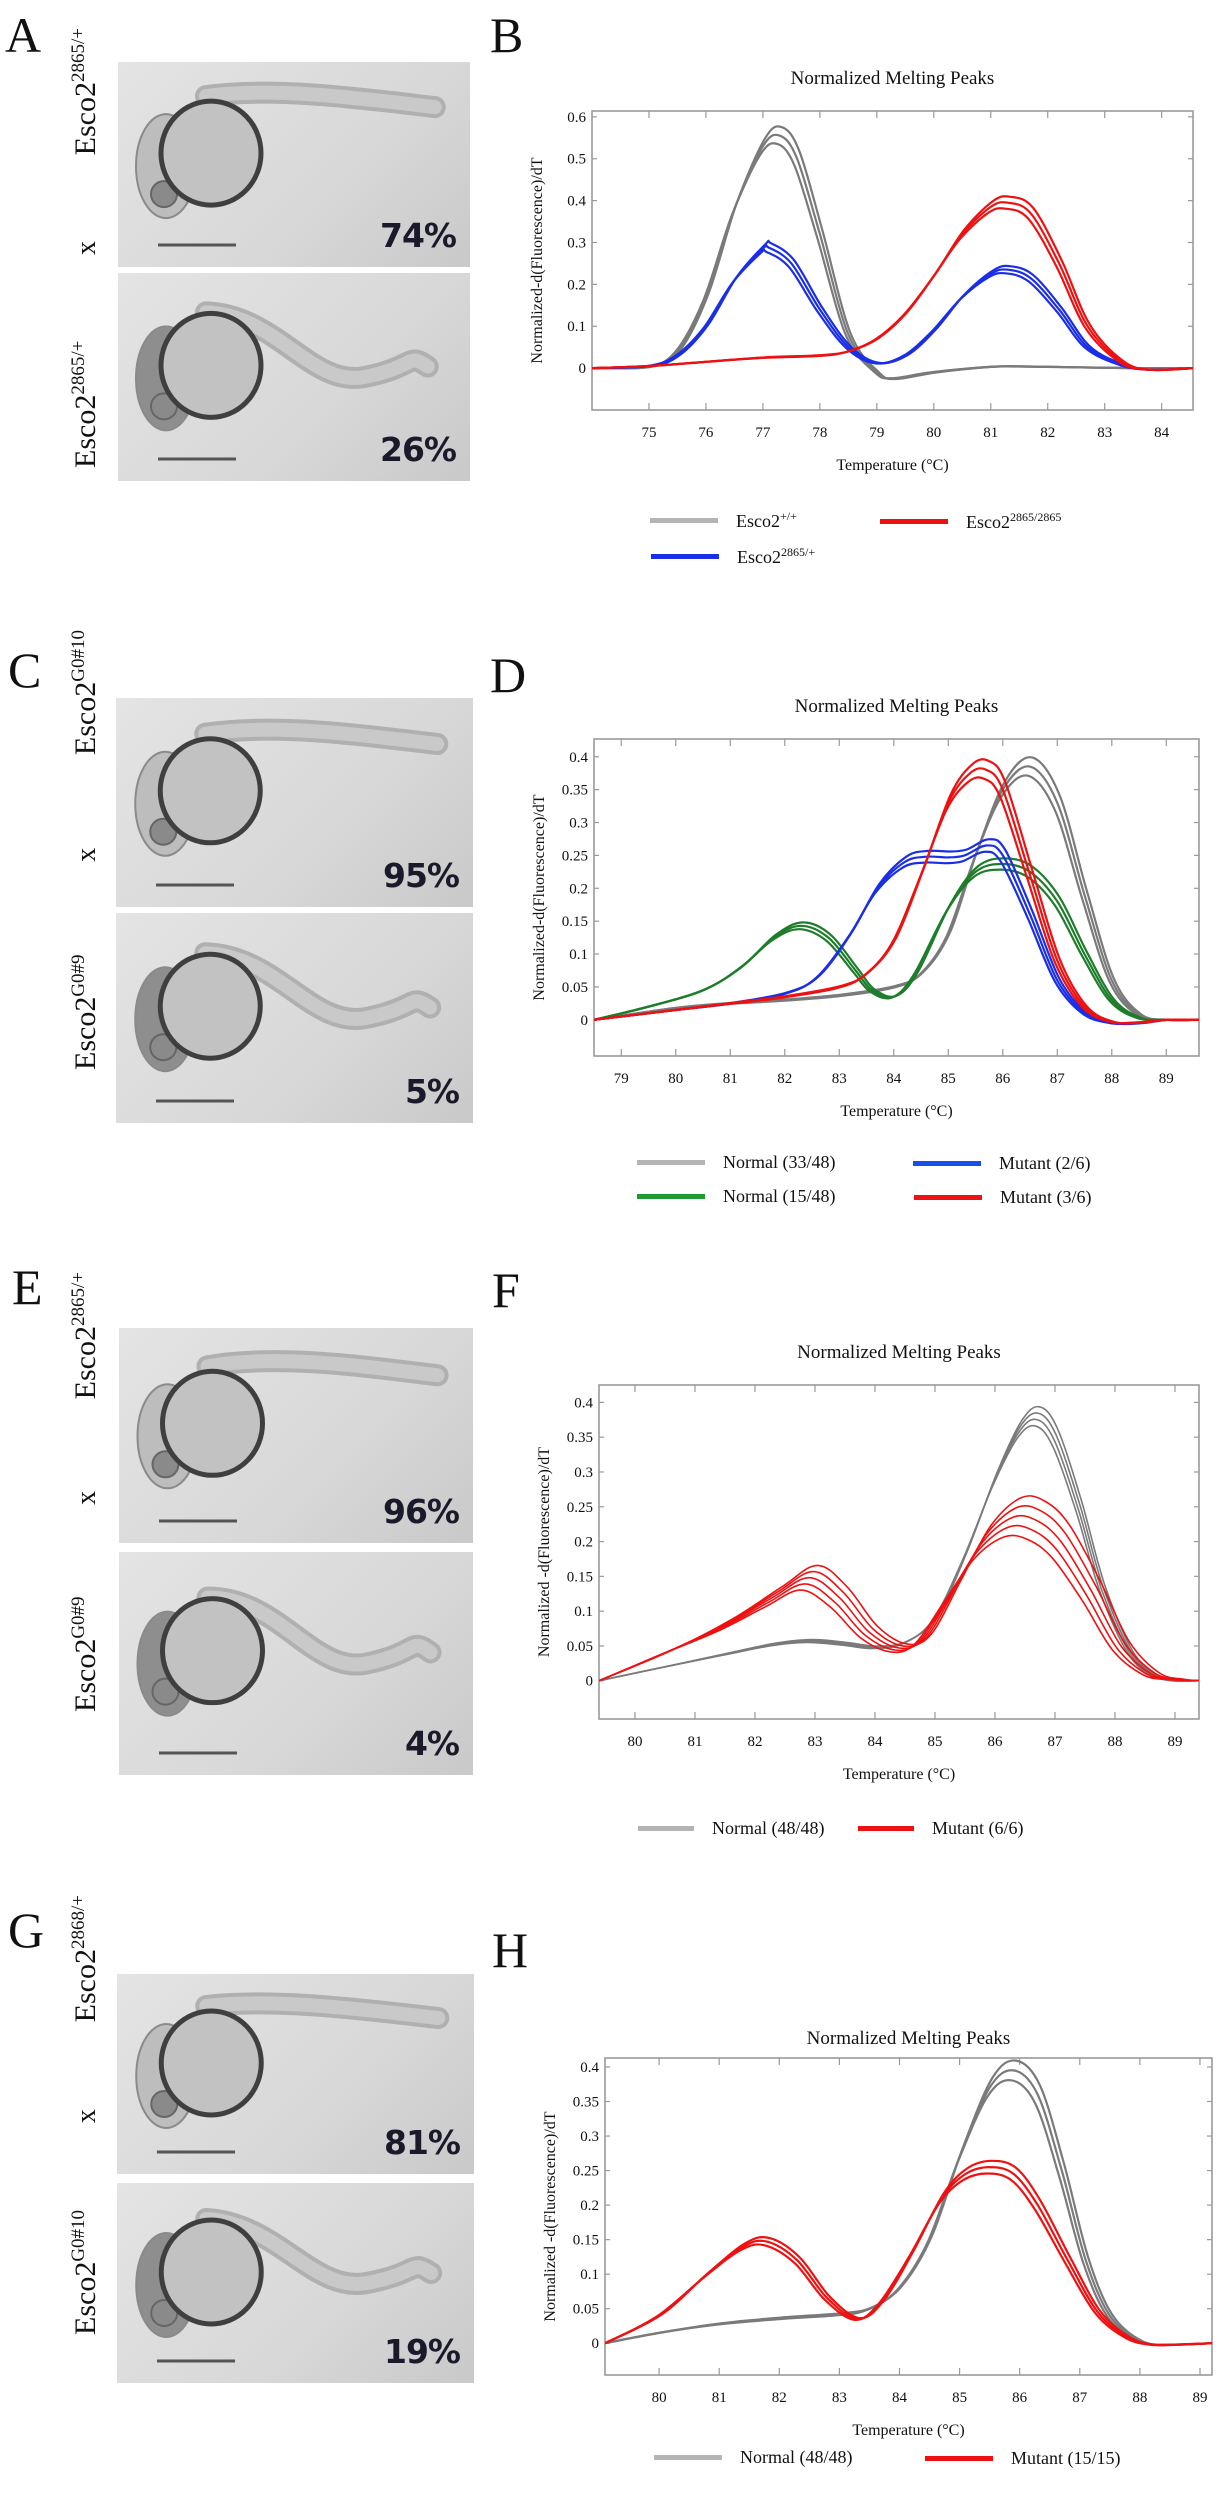 The height and width of the screenshot is (2508, 1219). I want to click on percentage-label: 26%, so click(418, 449).